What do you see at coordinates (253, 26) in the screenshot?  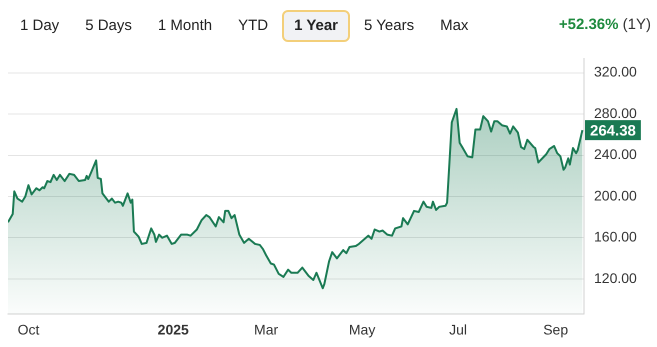 I see `text: YTD` at bounding box center [253, 26].